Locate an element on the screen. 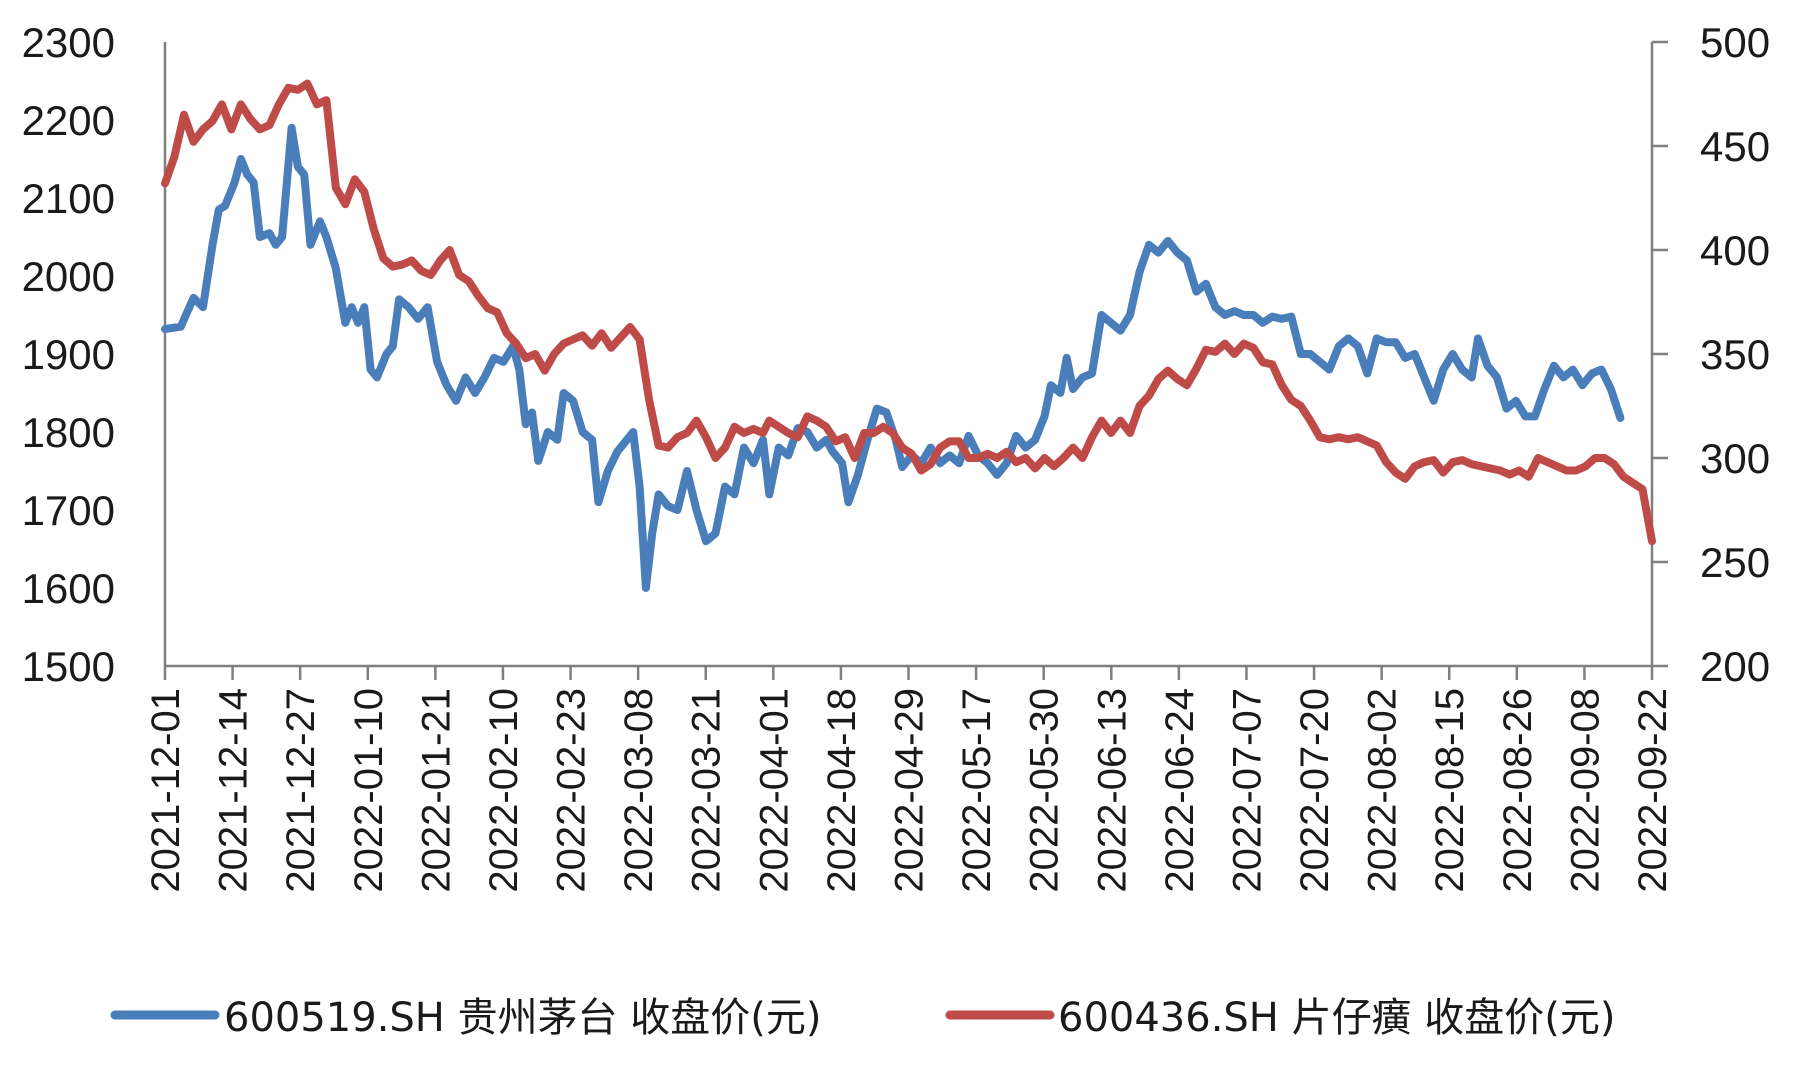  x-tick-label: 2022-02-23 is located at coordinates (572, 790).